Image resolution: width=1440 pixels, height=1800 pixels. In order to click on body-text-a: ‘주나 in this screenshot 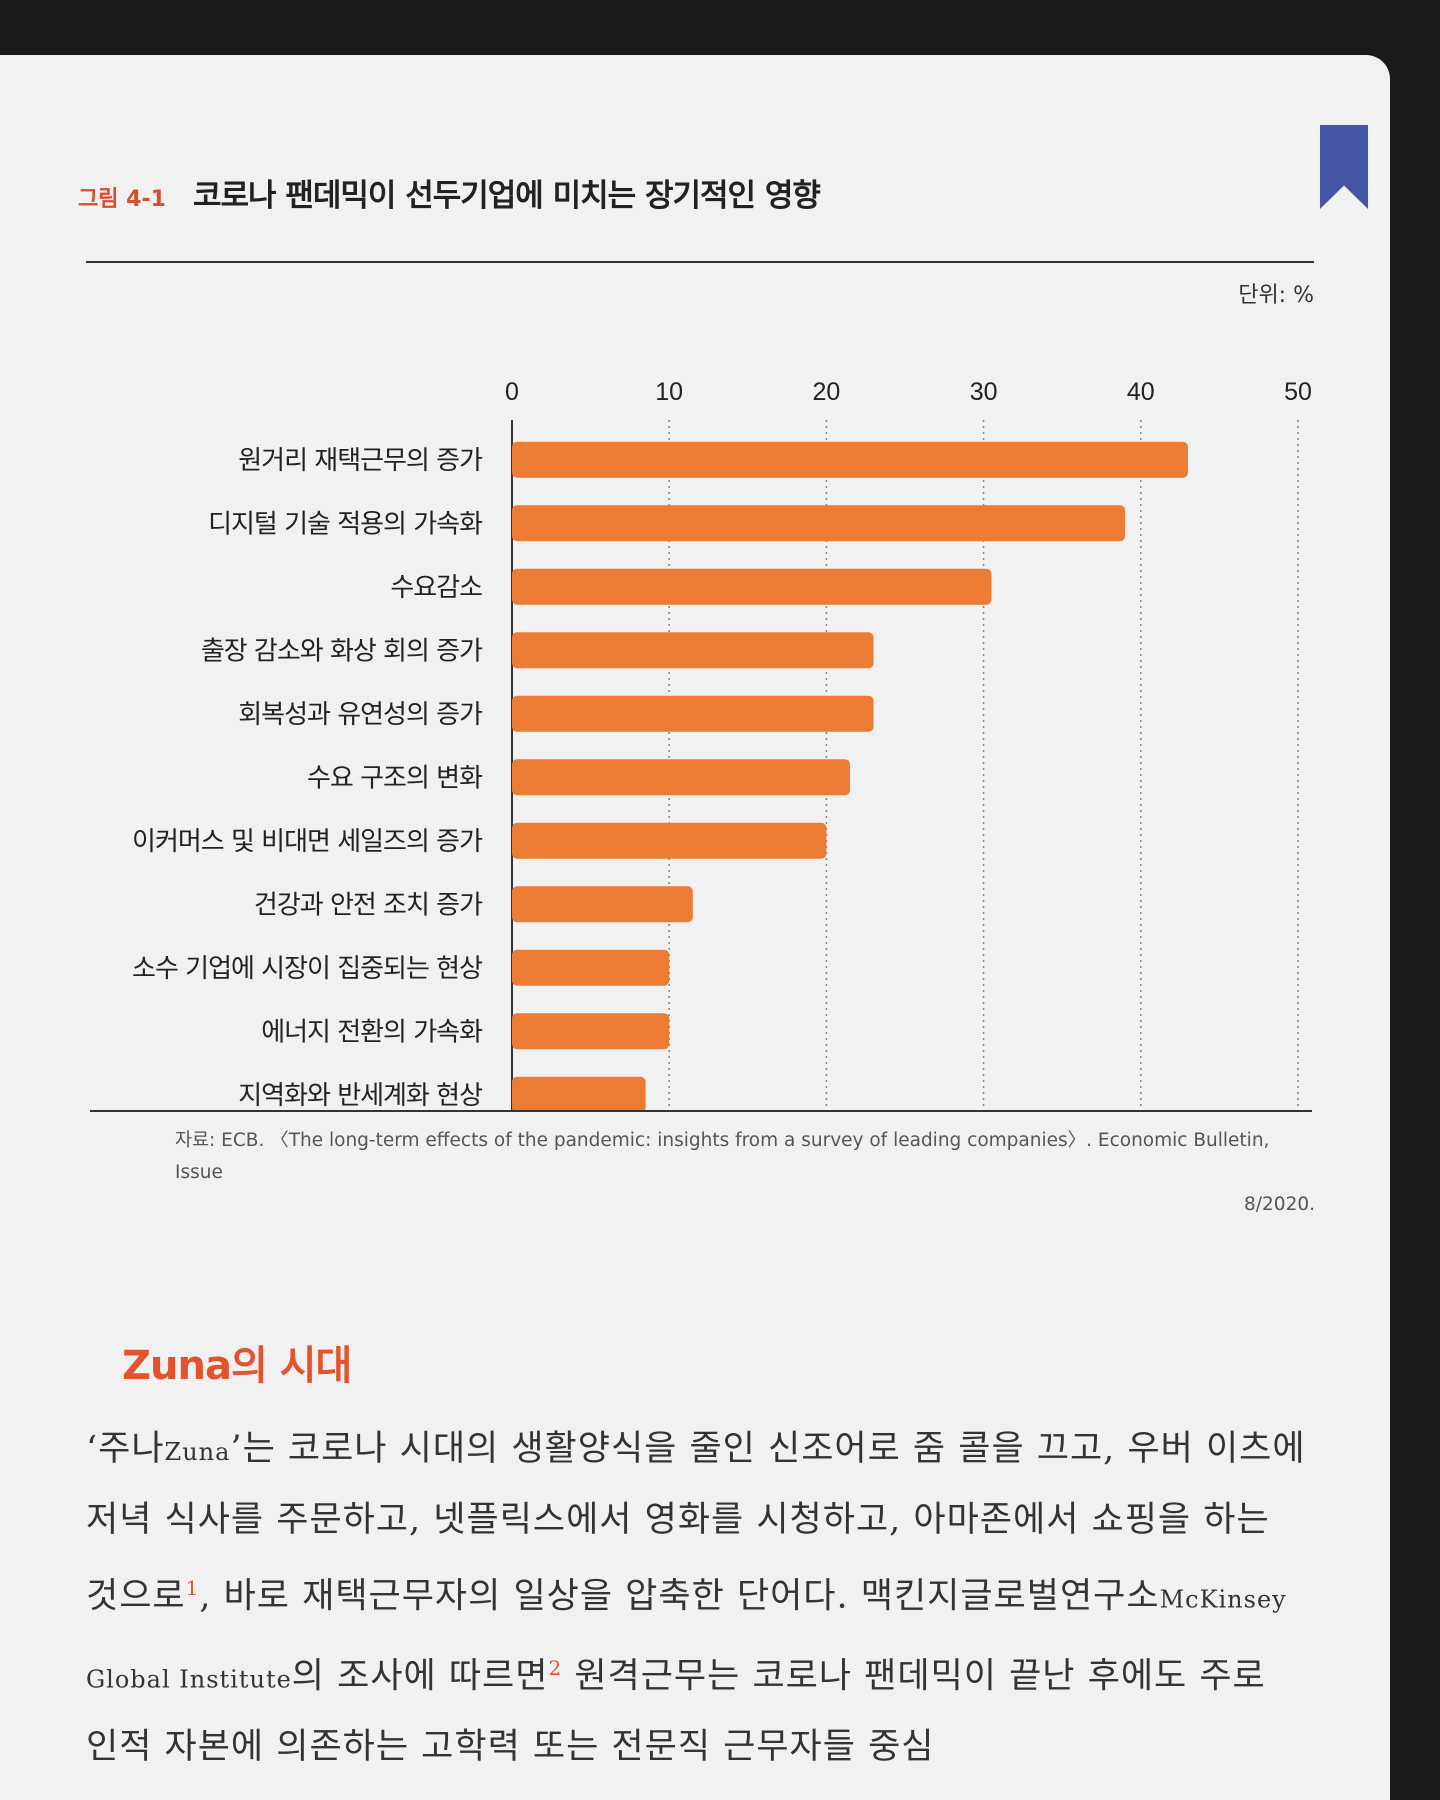, I will do `click(125, 1449)`.